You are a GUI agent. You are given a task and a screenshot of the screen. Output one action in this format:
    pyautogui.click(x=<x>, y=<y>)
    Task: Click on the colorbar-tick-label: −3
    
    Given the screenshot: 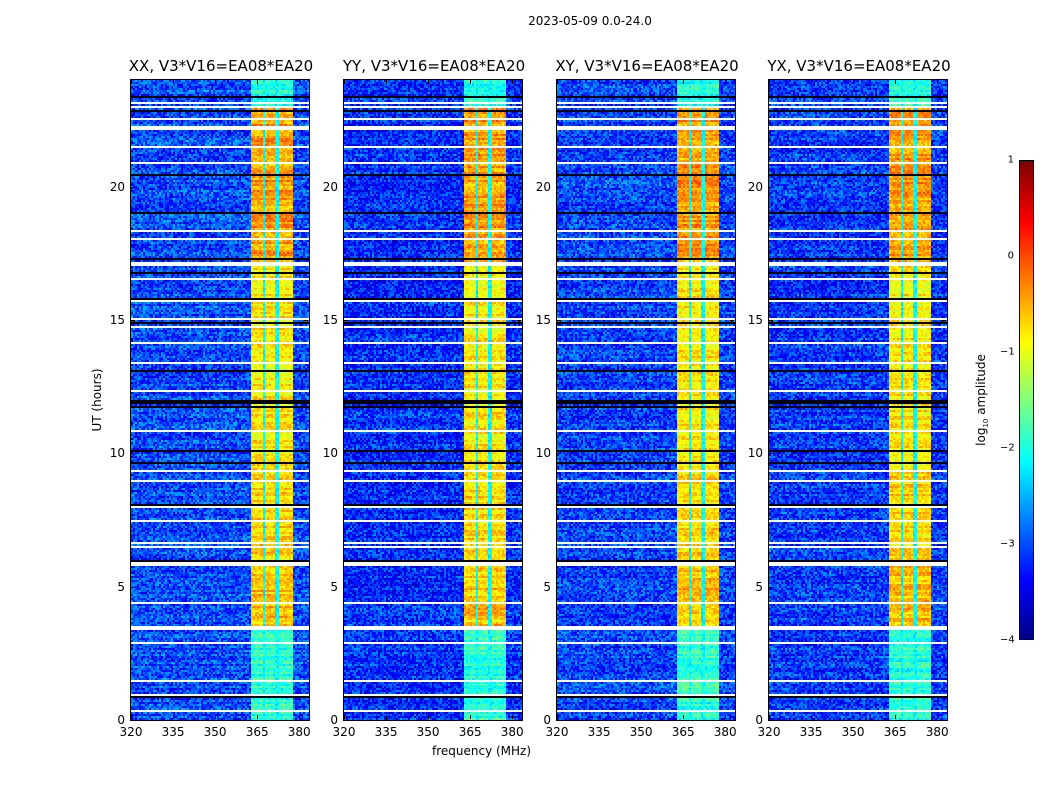 What is the action you would take?
    pyautogui.click(x=1007, y=544)
    